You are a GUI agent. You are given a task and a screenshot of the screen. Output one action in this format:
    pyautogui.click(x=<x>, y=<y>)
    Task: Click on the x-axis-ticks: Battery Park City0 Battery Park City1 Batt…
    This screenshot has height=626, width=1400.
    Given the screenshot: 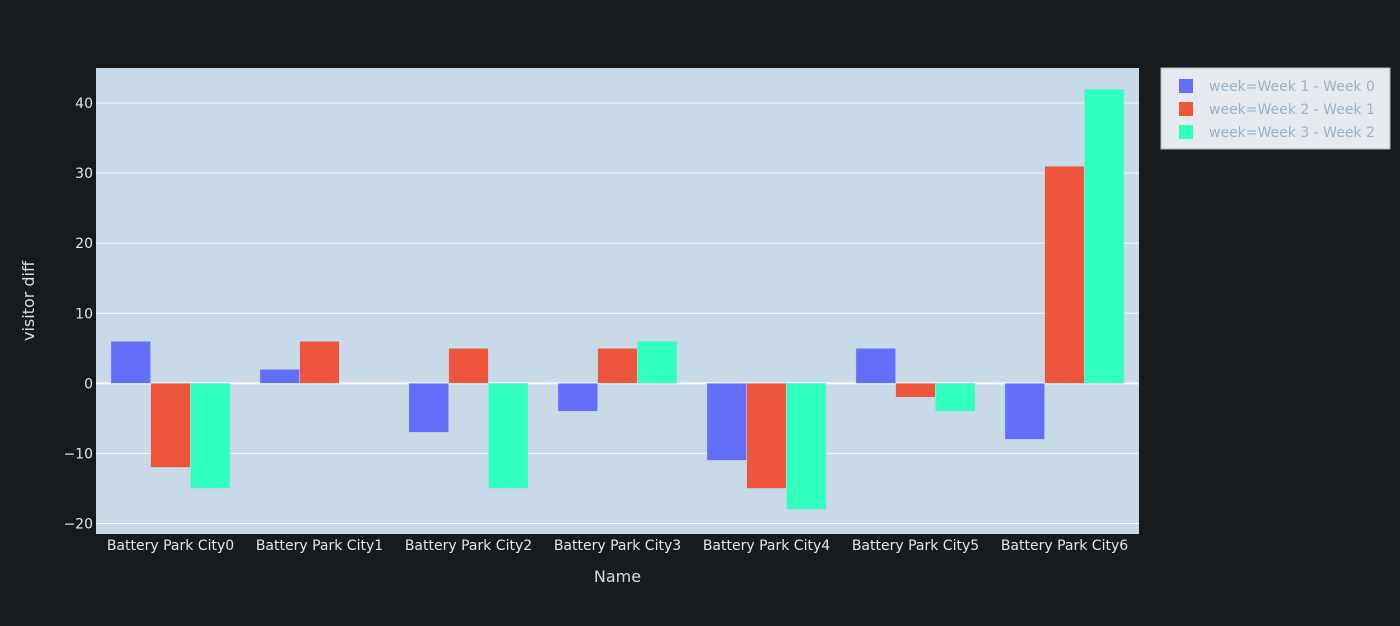 What is the action you would take?
    pyautogui.click(x=617, y=546)
    